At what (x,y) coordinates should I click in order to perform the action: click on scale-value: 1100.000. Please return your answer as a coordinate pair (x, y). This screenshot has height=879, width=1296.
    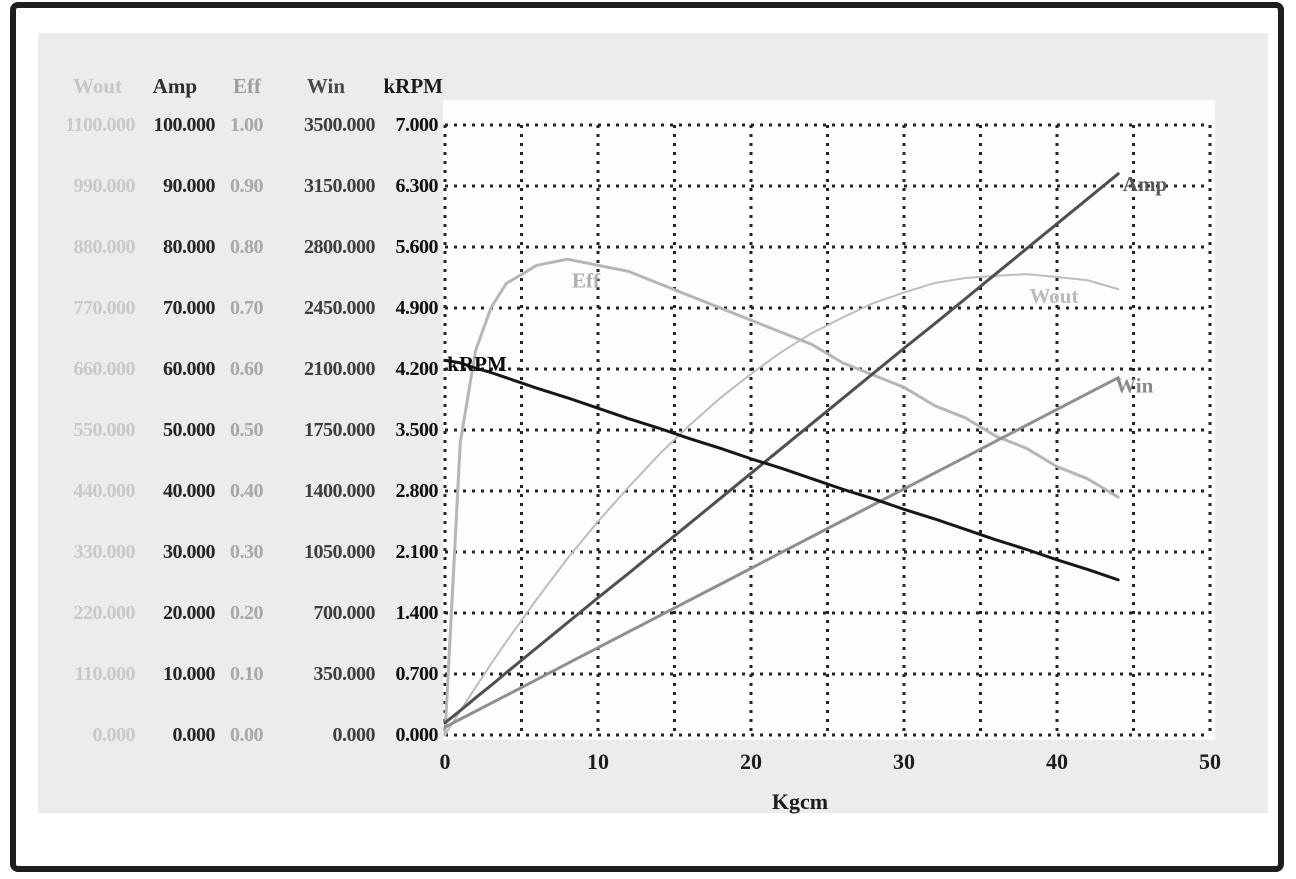
    Looking at the image, I should click on (100, 125).